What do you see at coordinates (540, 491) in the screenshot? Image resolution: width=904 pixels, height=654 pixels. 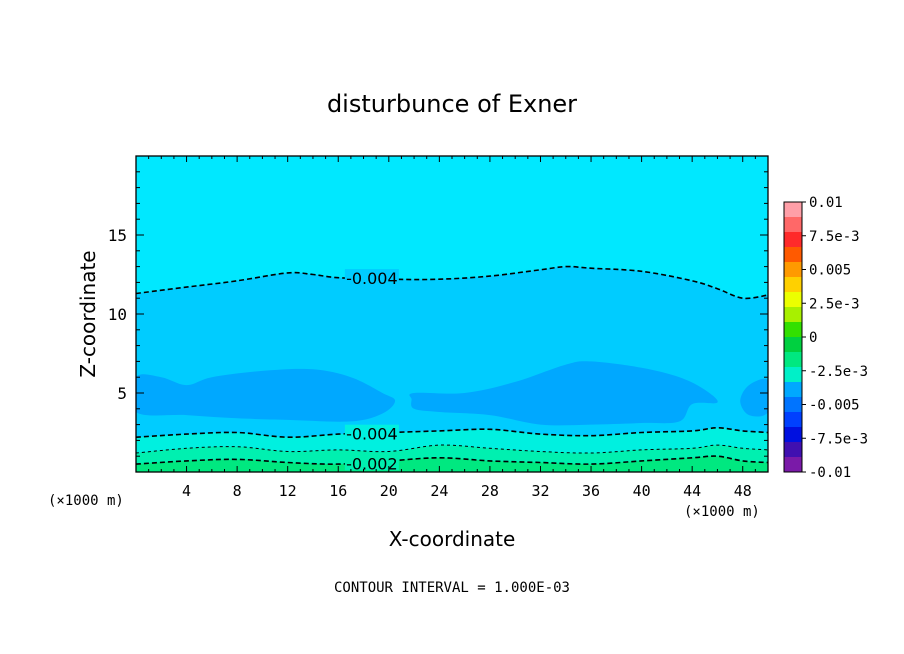 I see `x-tick-label: 32` at bounding box center [540, 491].